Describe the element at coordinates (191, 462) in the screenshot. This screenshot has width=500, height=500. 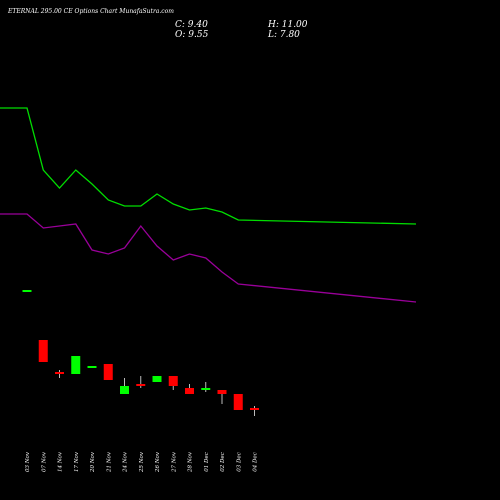
I see `x-tick-label: 28 Nov` at that location.